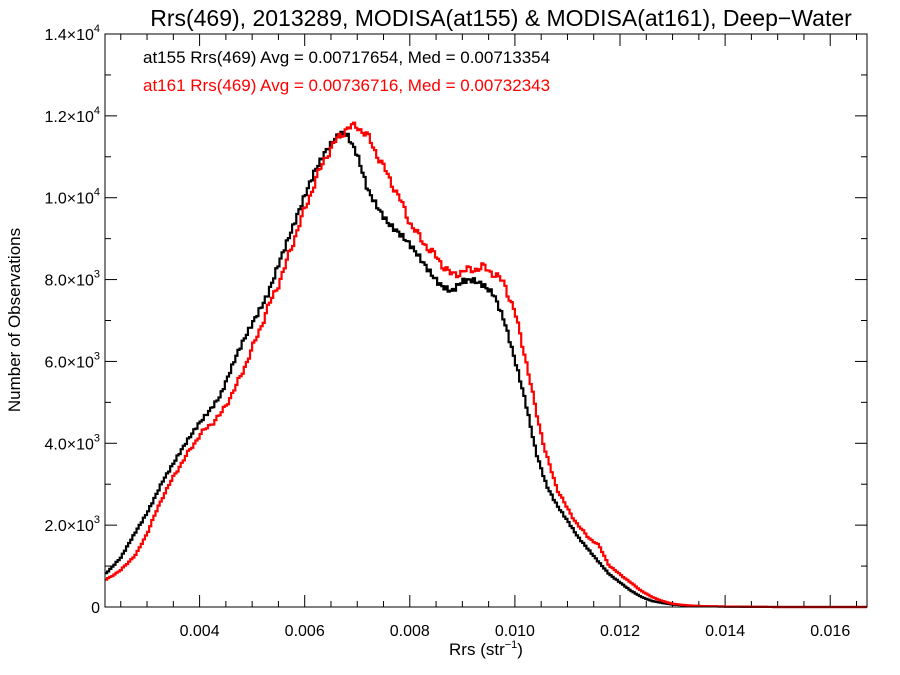  I want to click on y-tick-label: 4.0×10³, so click(72, 442).